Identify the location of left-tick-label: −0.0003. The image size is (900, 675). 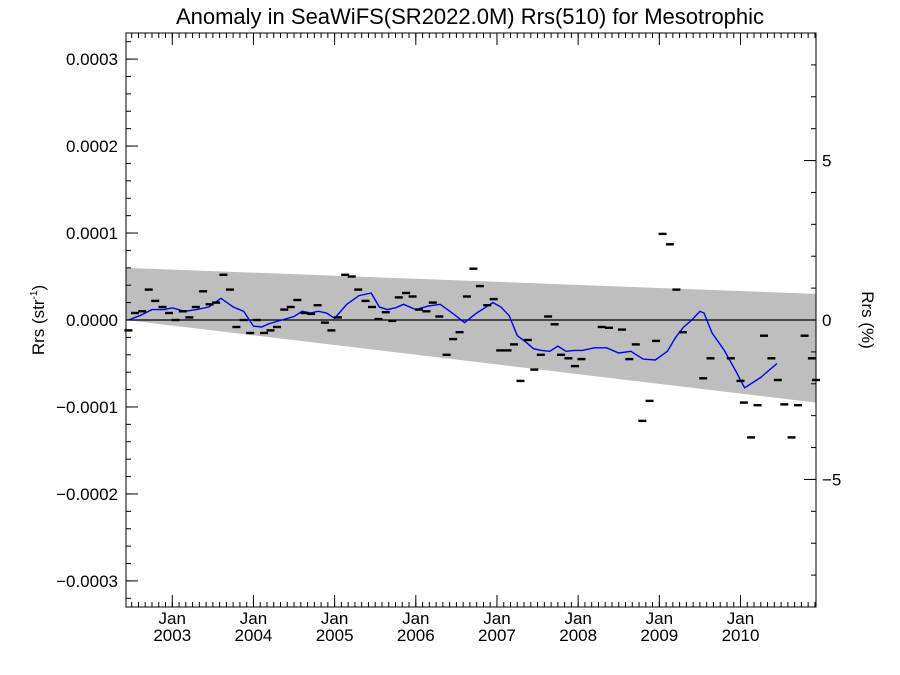
(87, 581).